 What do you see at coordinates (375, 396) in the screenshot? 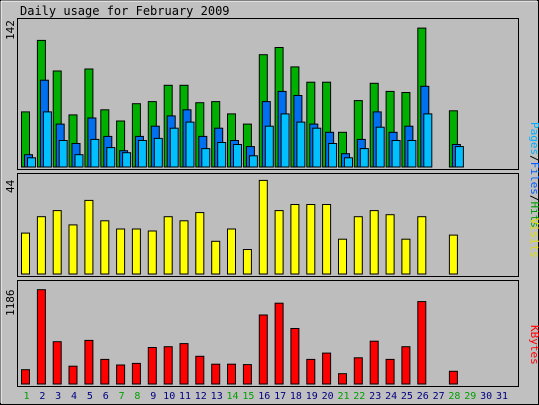
I see `x-tick-label: 23` at bounding box center [375, 396].